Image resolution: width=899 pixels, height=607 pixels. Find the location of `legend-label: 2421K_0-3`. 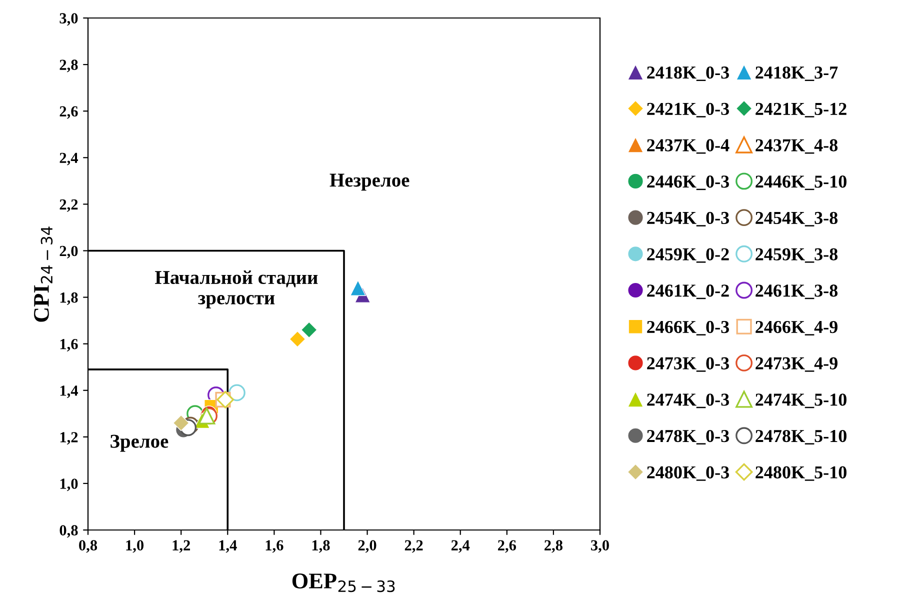

legend-label: 2421K_0-3 is located at coordinates (688, 110).